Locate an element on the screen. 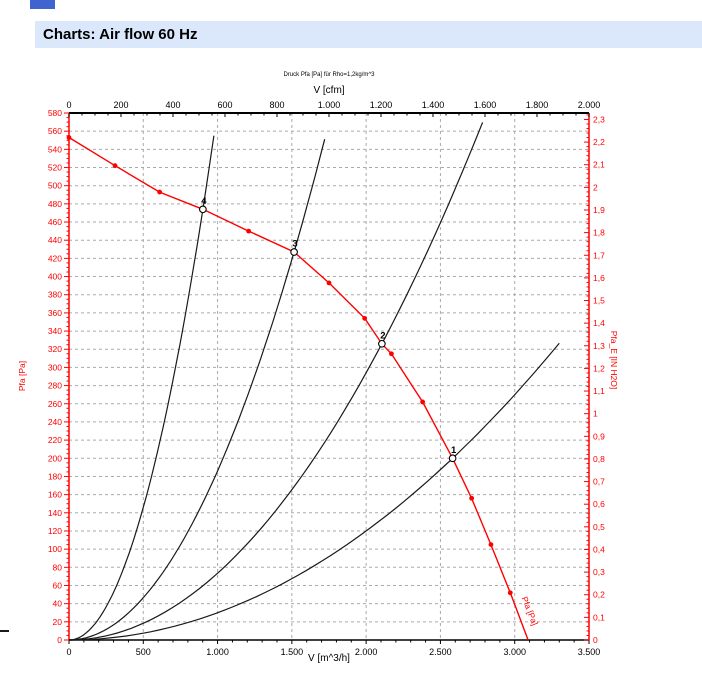 The width and height of the screenshot is (702, 688). left-tick-label: 100 is located at coordinates (55, 549).